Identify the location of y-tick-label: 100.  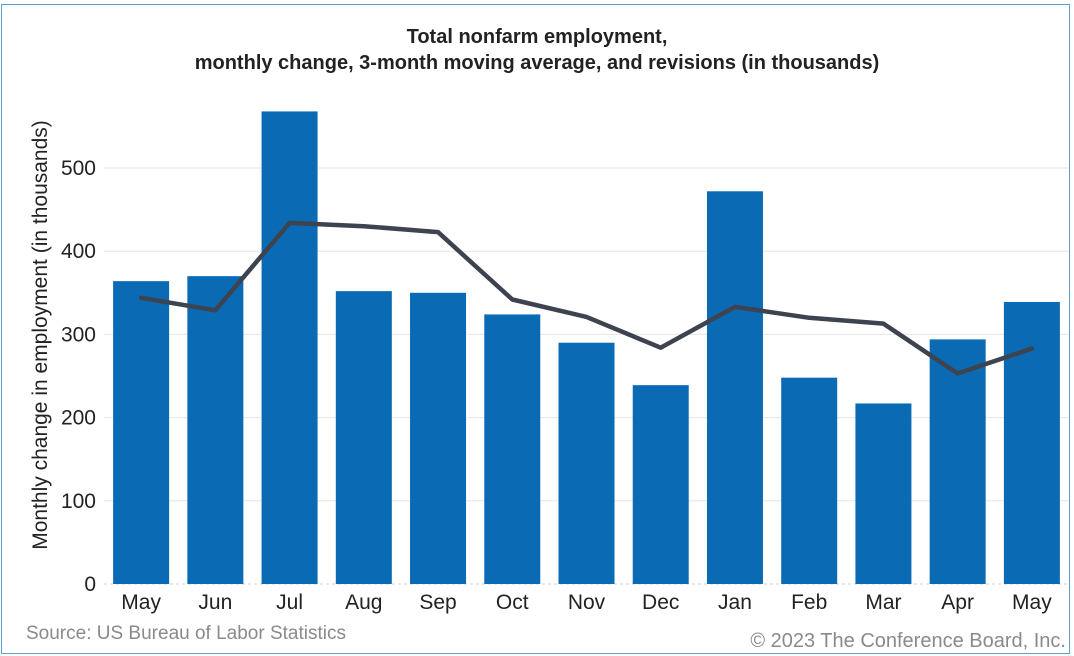
(78, 501).